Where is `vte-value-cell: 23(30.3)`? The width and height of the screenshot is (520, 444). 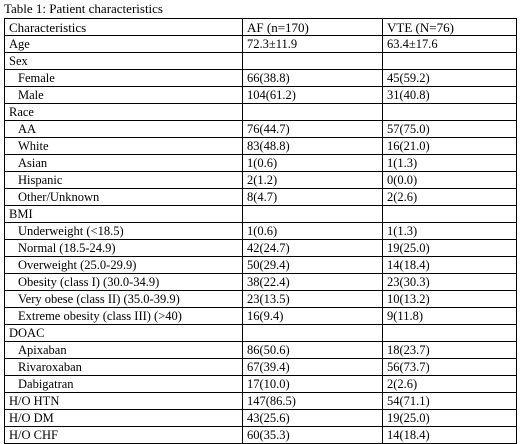 vte-value-cell: 23(30.3) is located at coordinates (449, 282).